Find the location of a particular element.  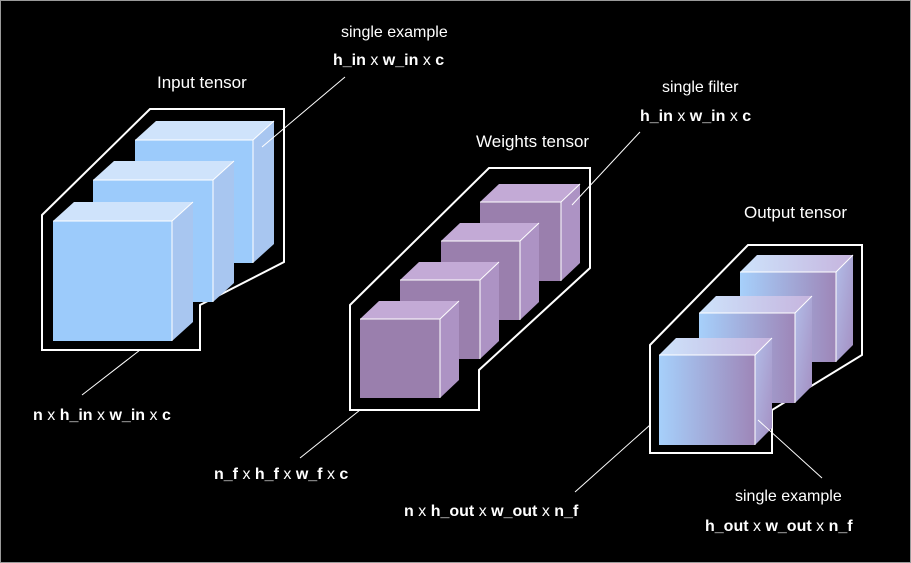

input-single-example-label: single example is located at coordinates (394, 32).